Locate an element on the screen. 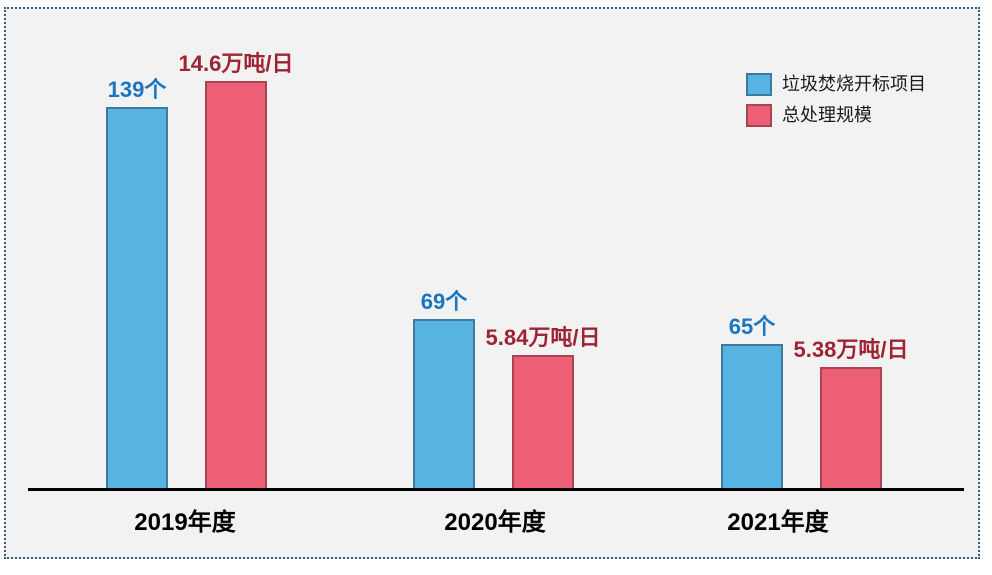 The image size is (992, 575). bar-projects-2021年度 is located at coordinates (752, 417).